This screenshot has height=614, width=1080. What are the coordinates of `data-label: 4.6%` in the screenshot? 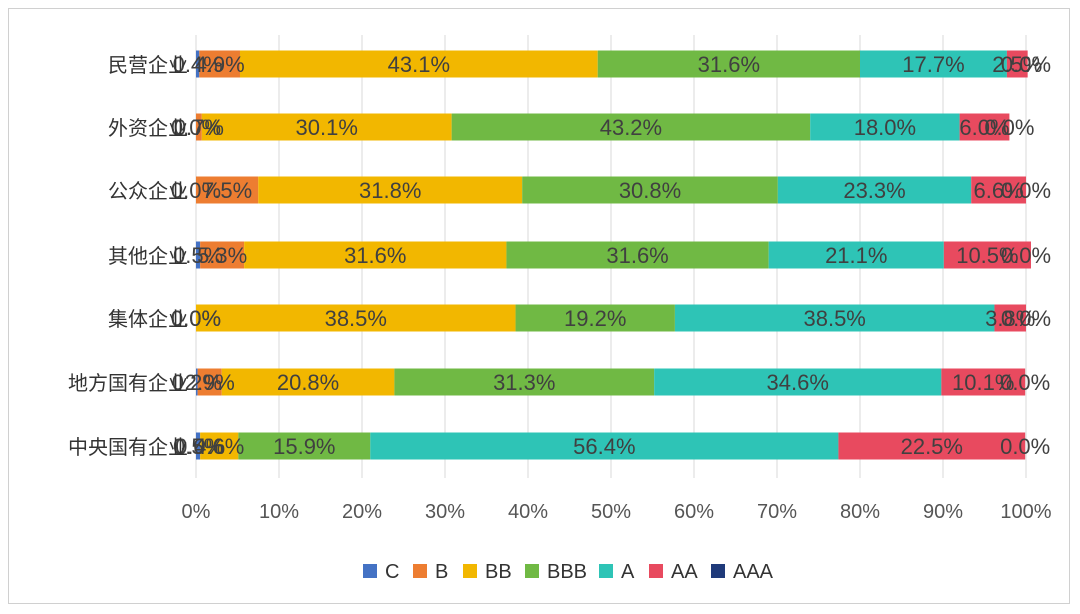 It's located at (219, 446).